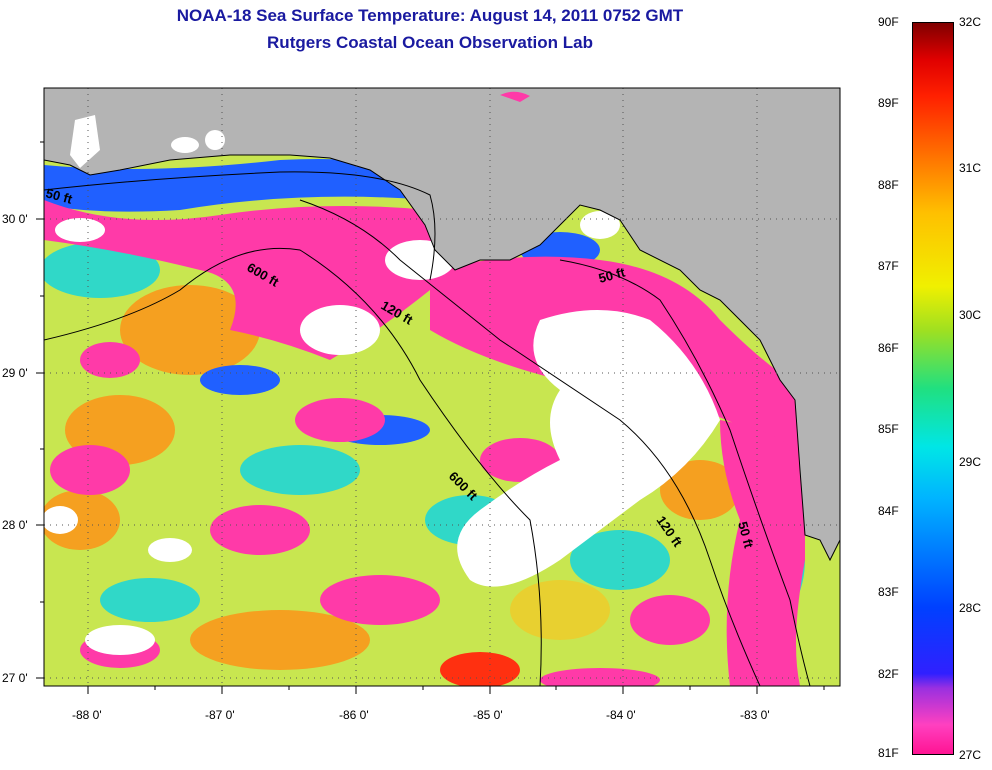 Image resolution: width=992 pixels, height=770 pixels. I want to click on colorbar-f-label: 82F, so click(888, 674).